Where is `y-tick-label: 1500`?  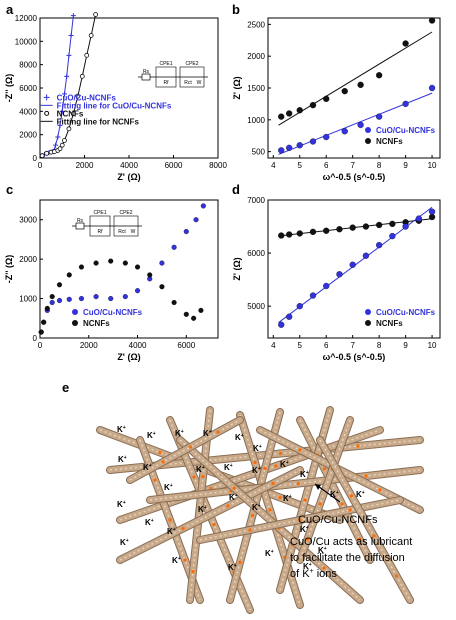 y-tick-label: 1500 is located at coordinates (256, 88).